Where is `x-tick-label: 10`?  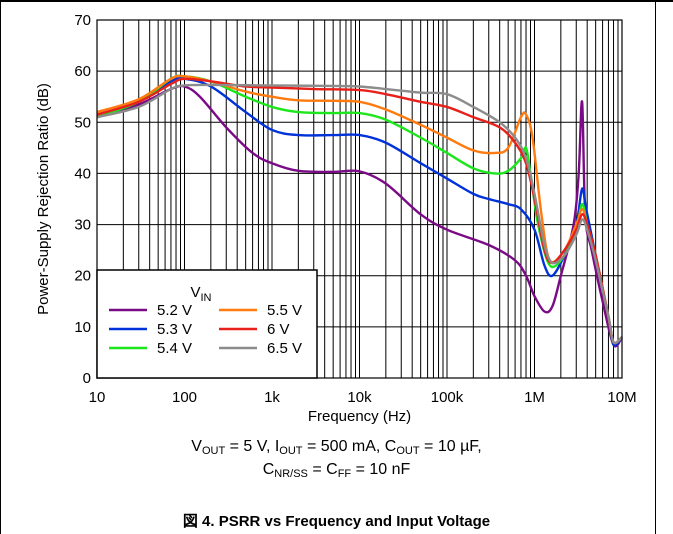 x-tick-label: 10 is located at coordinates (97, 397).